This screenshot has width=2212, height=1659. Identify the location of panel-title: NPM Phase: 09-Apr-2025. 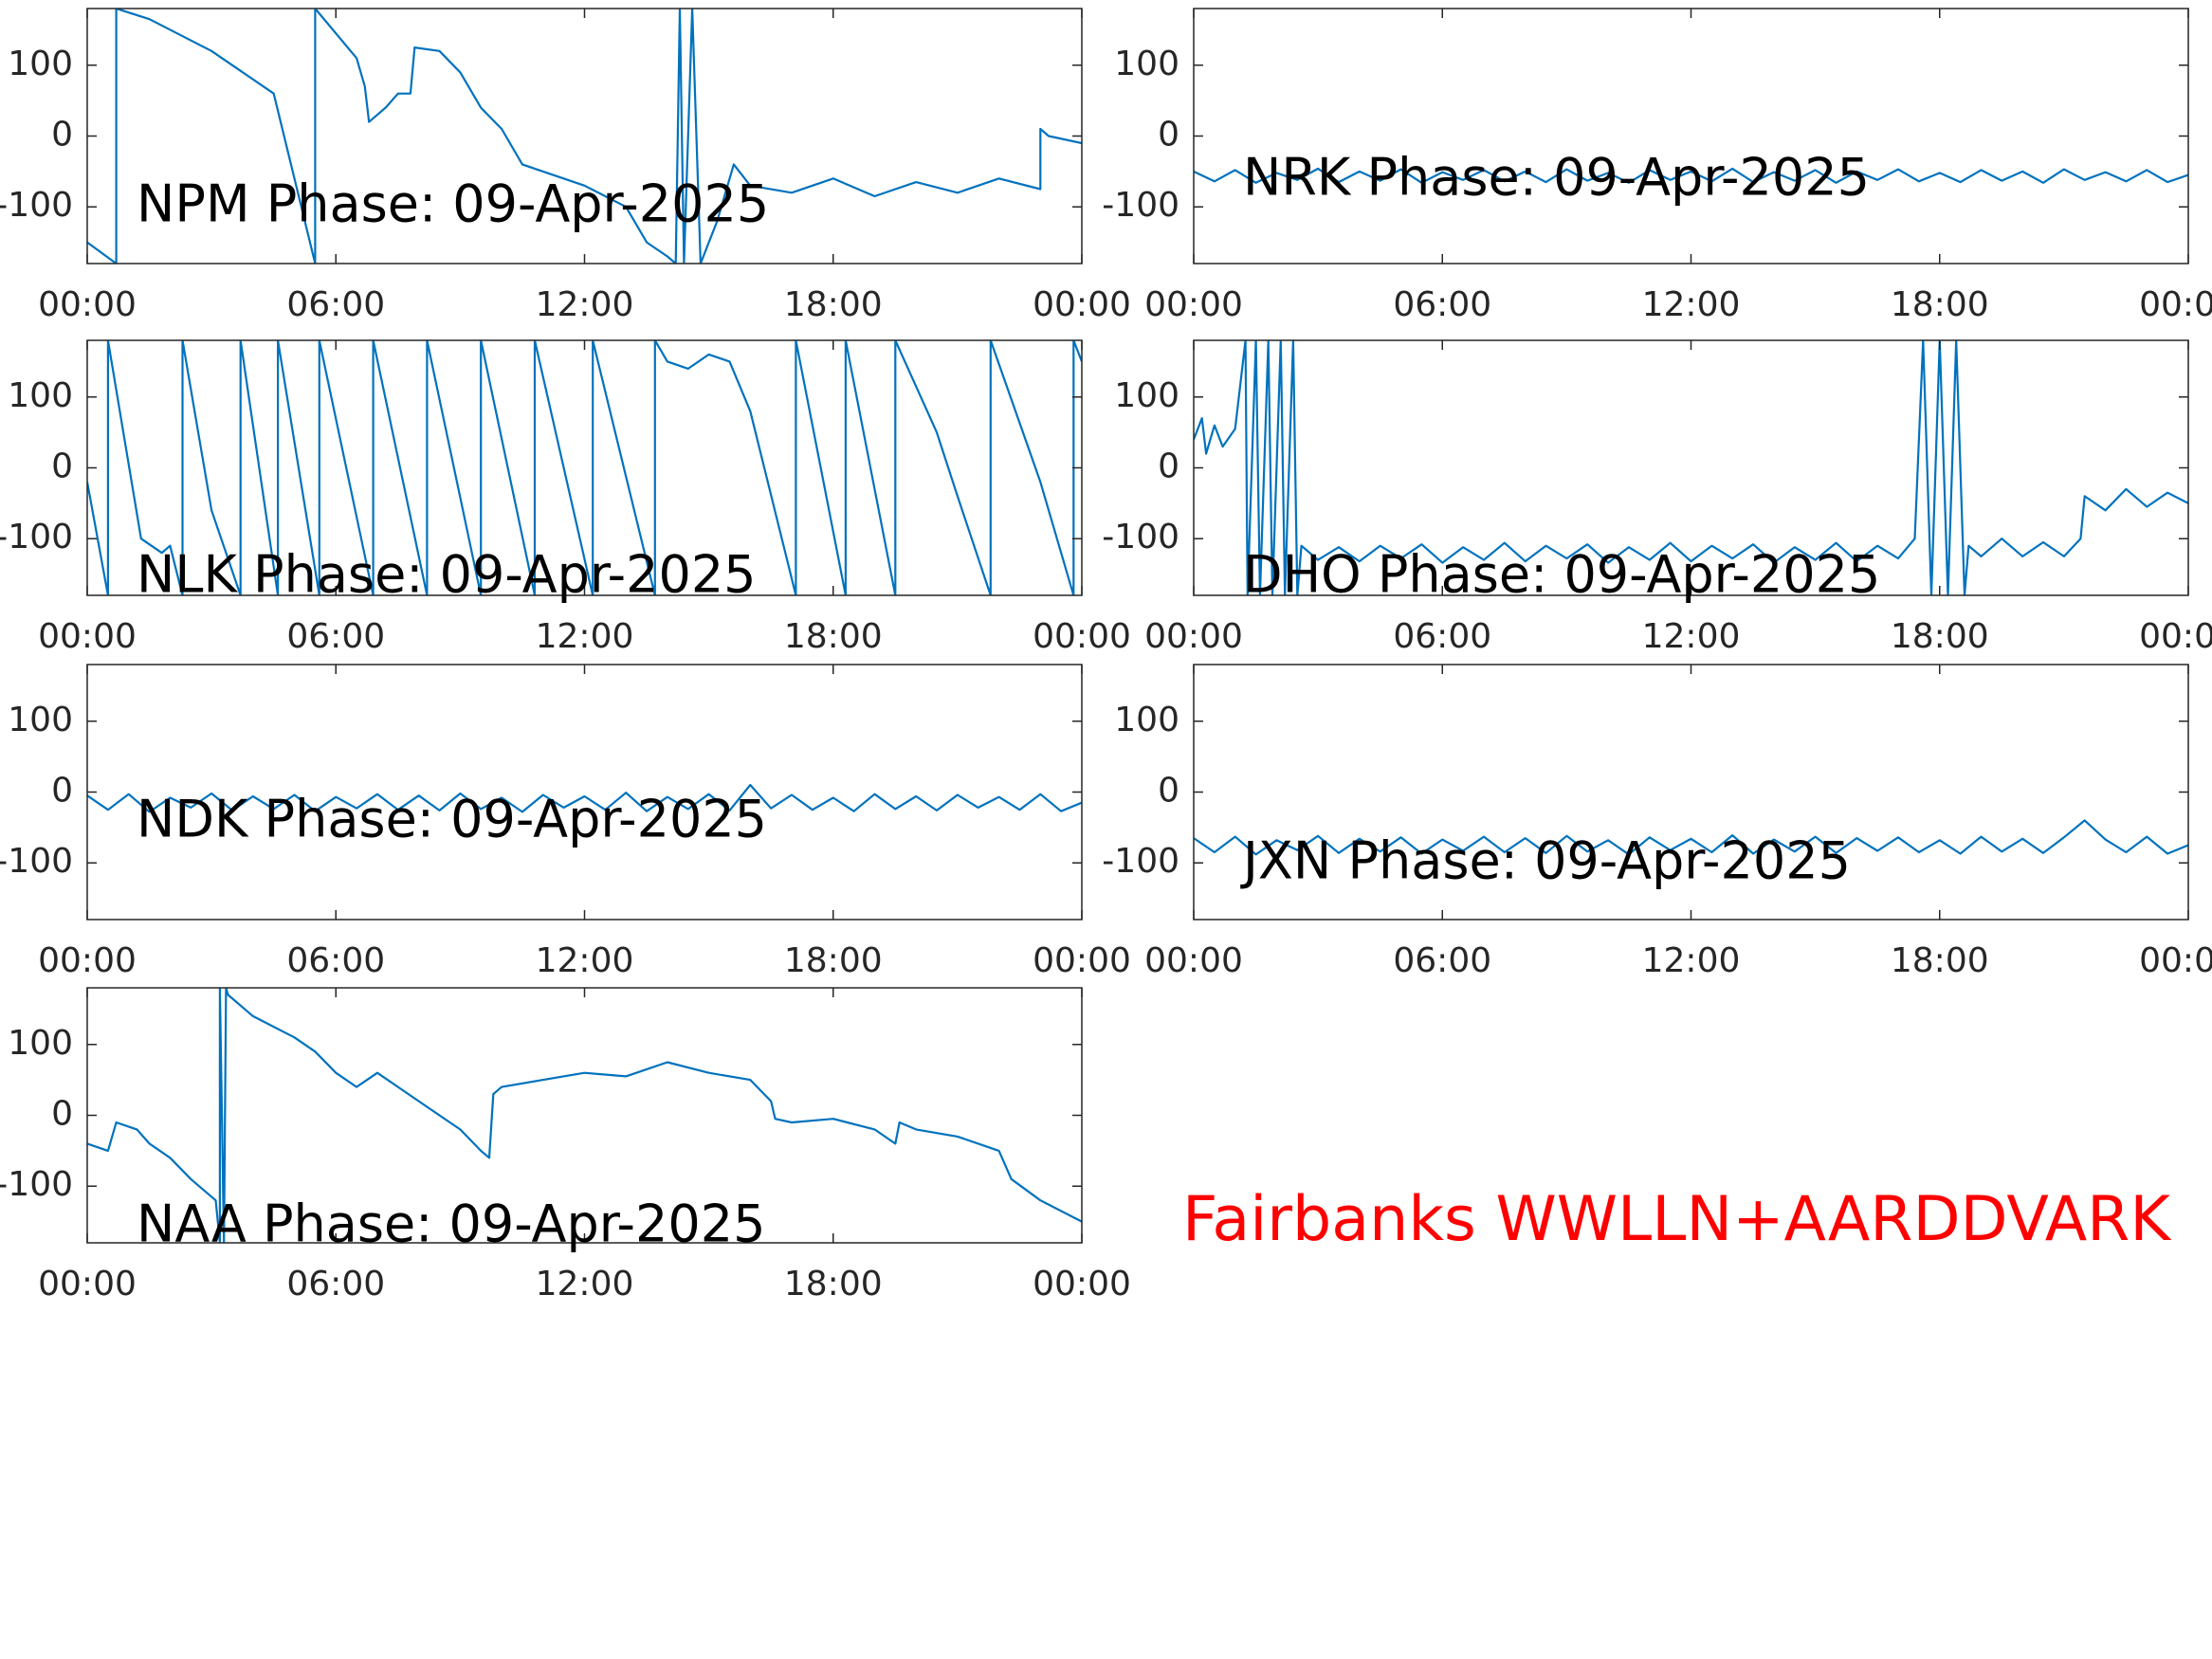
(453, 204).